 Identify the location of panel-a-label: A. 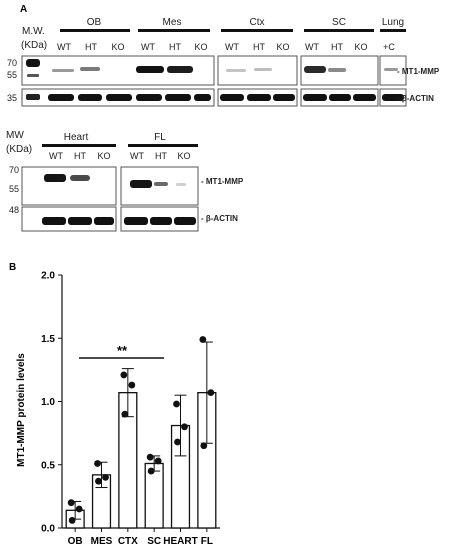
(23, 9).